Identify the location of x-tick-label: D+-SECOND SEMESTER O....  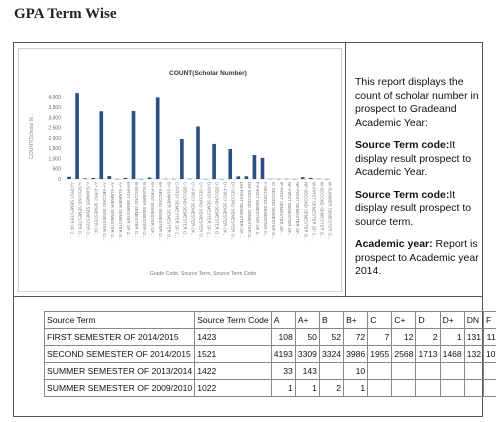
(233, 211).